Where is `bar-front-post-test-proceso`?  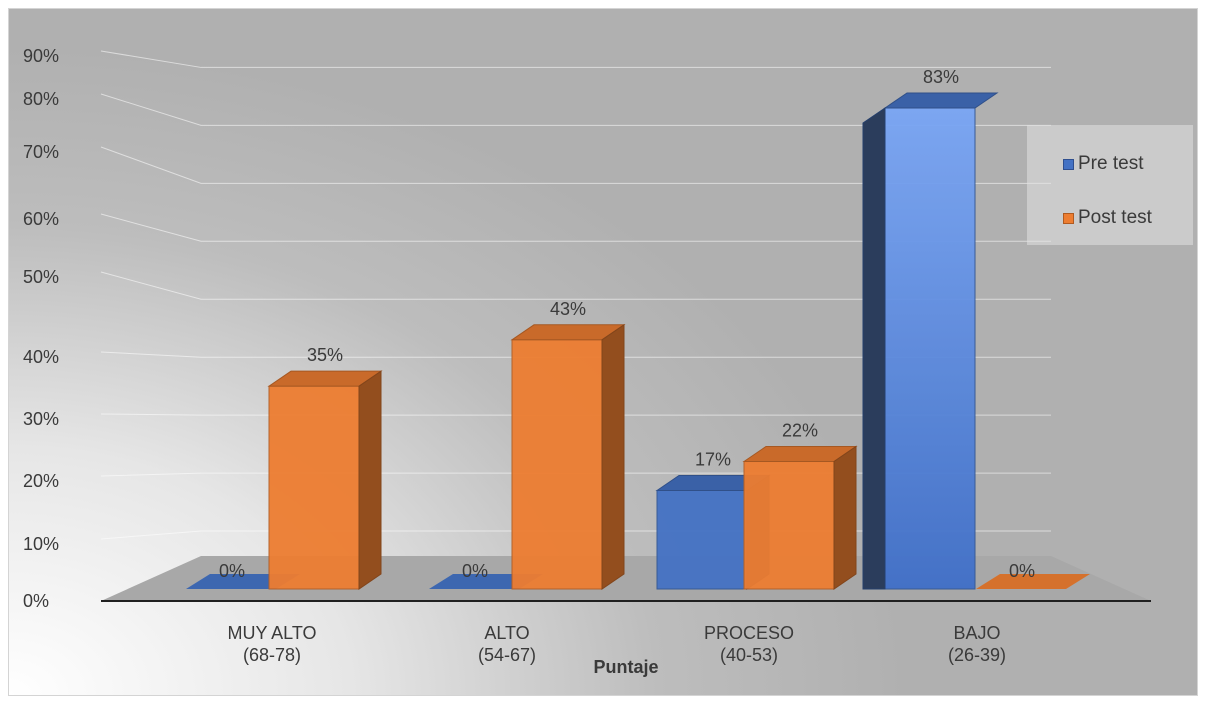 bar-front-post-test-proceso is located at coordinates (789, 525).